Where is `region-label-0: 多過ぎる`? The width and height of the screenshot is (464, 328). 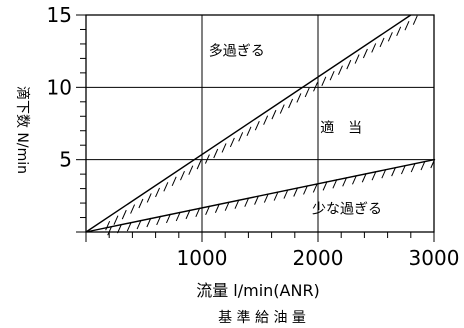 region-label-0: 多過ぎる is located at coordinates (237, 51).